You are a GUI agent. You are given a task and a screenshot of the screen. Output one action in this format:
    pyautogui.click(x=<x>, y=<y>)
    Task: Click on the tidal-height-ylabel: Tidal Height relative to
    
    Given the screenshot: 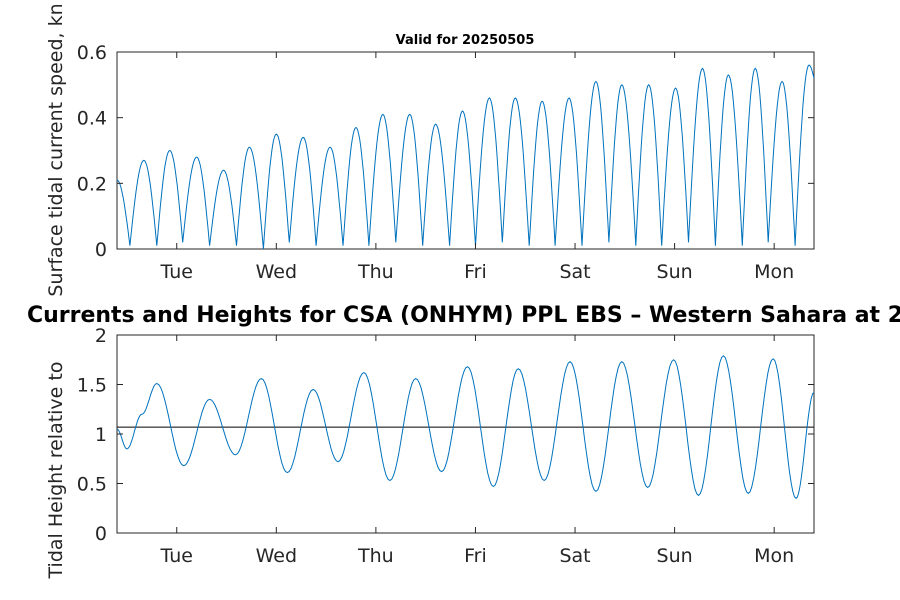 What is the action you would take?
    pyautogui.click(x=56, y=471)
    